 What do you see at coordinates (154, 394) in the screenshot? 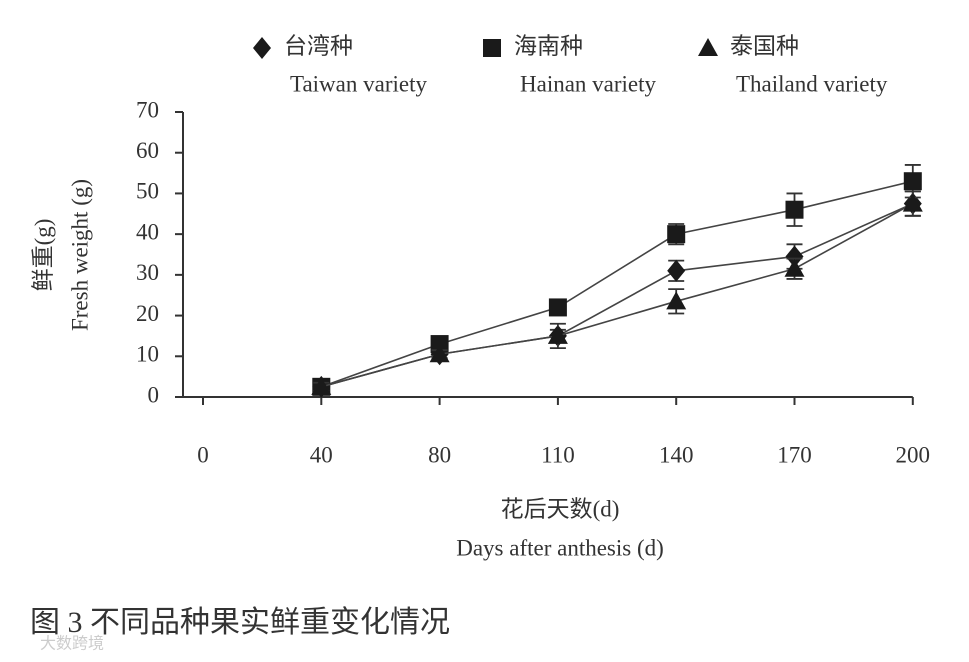
I see `y-tick-label: 0` at bounding box center [154, 394].